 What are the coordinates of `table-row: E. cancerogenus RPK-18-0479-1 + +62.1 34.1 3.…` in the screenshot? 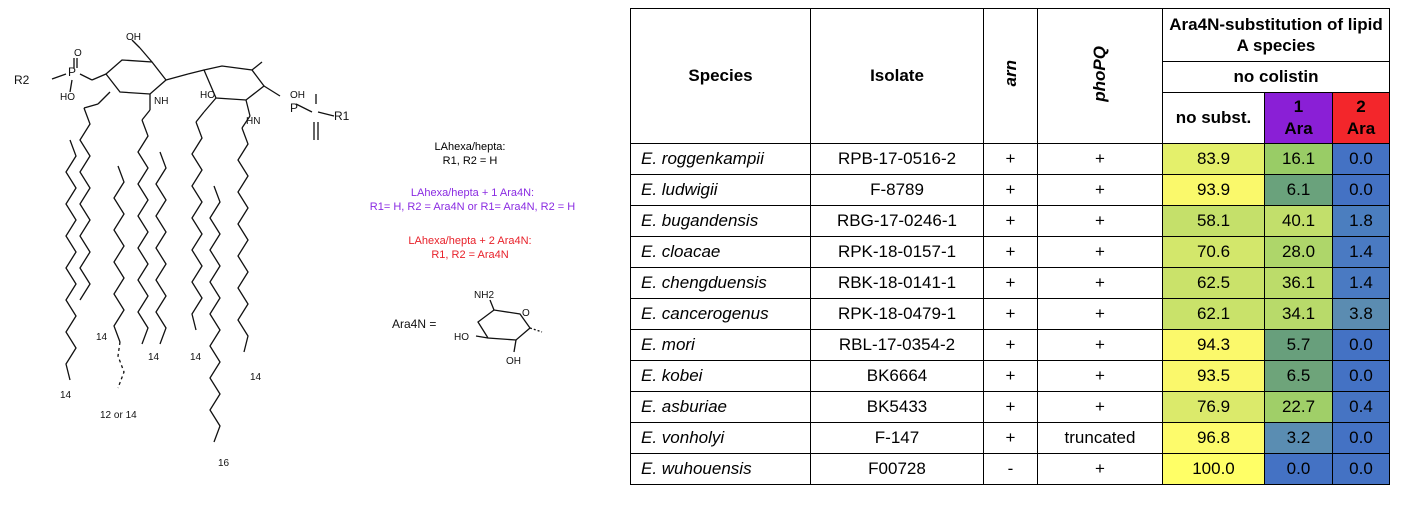 It's located at (1010, 314).